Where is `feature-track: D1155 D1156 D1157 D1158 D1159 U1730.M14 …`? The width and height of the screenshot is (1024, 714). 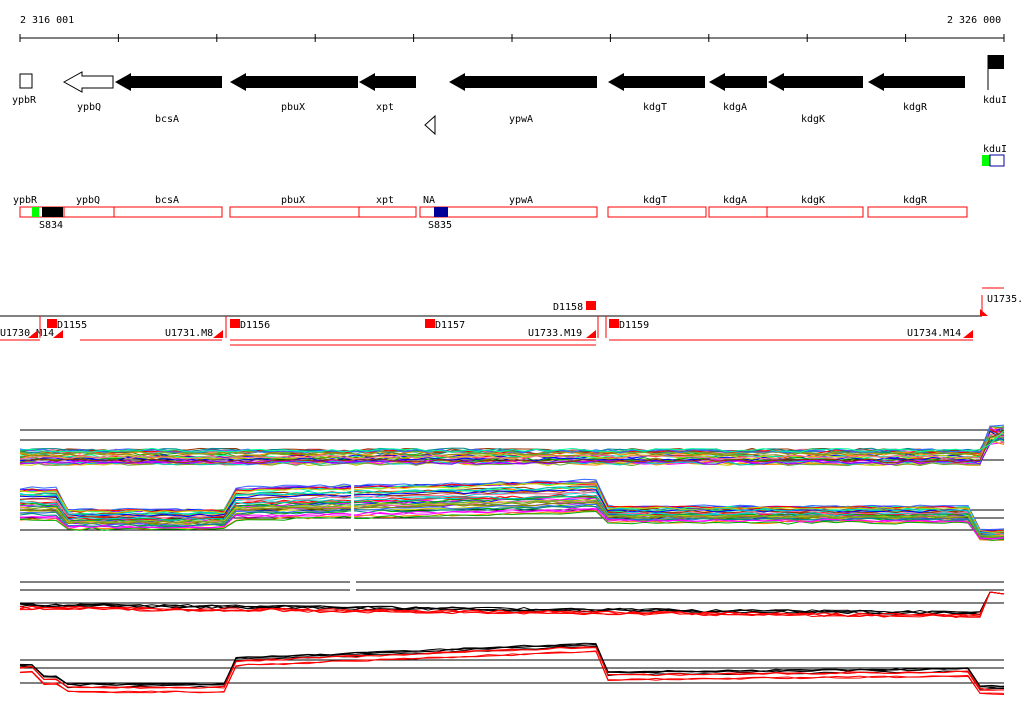
feature-track: D1155 D1156 D1157 D1158 D1159 U1730.M14 … is located at coordinates (511, 316).